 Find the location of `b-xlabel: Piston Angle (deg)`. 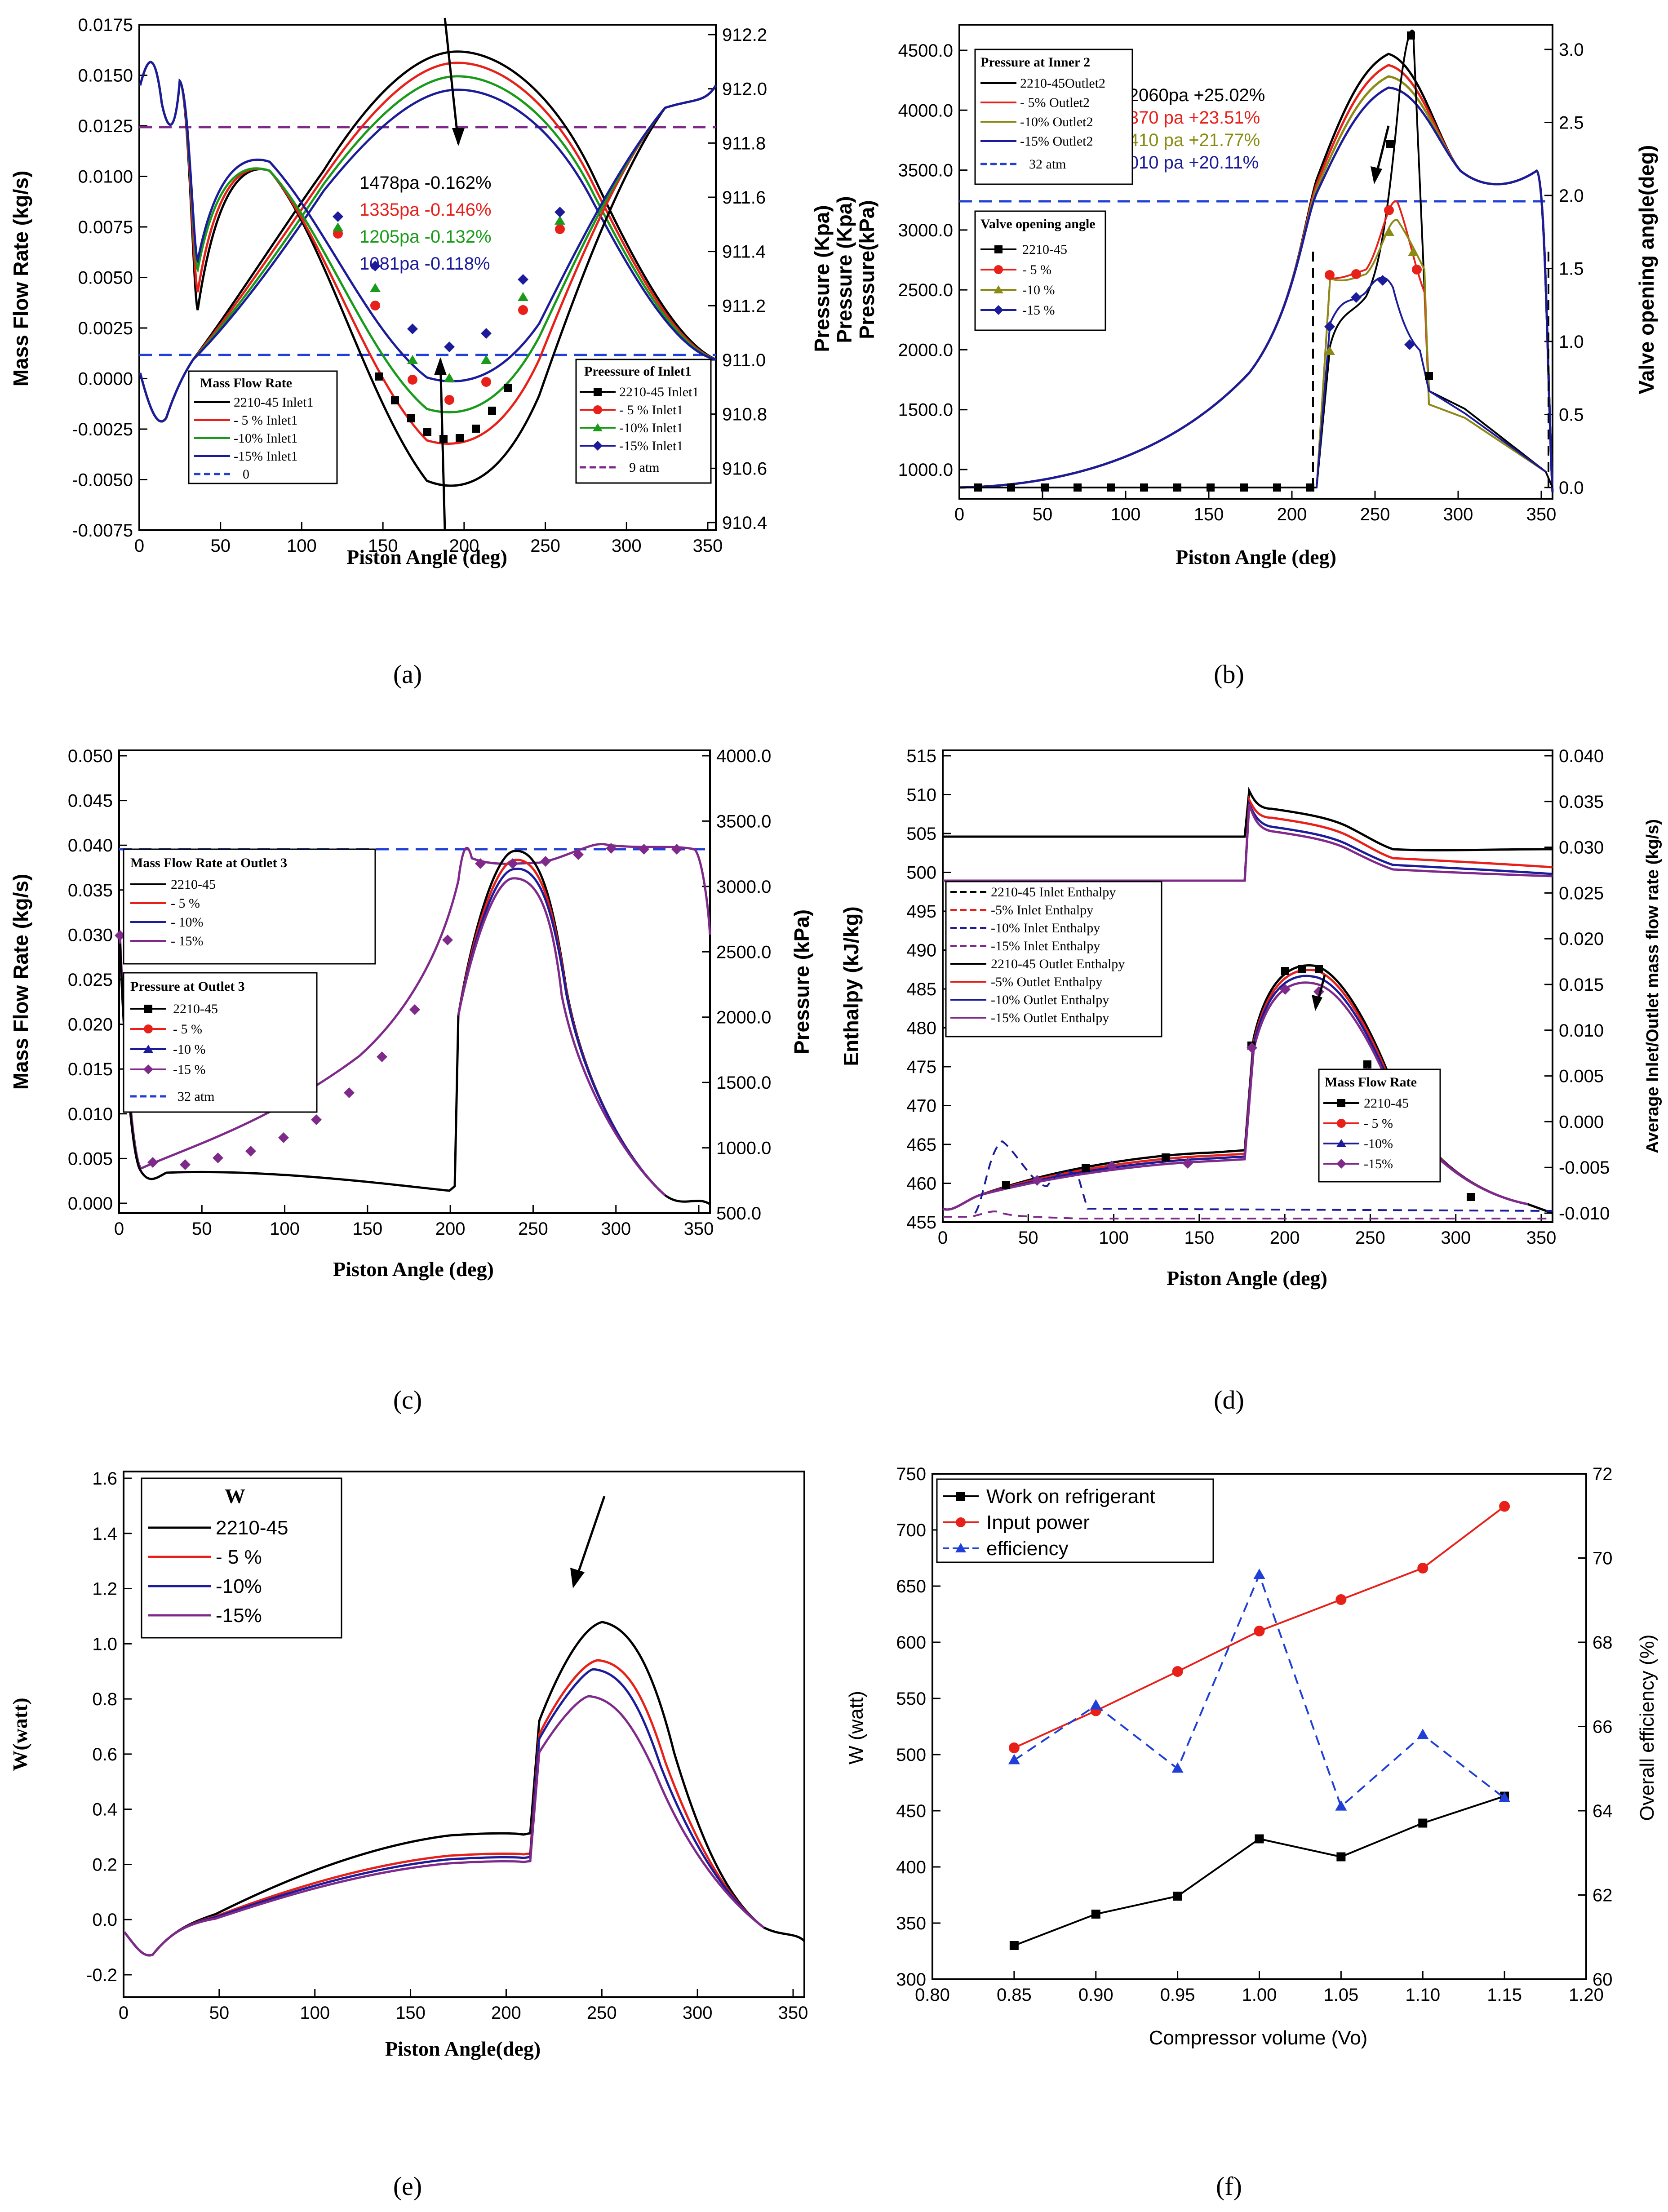

b-xlabel: Piston Angle (deg) is located at coordinates (1256, 556).